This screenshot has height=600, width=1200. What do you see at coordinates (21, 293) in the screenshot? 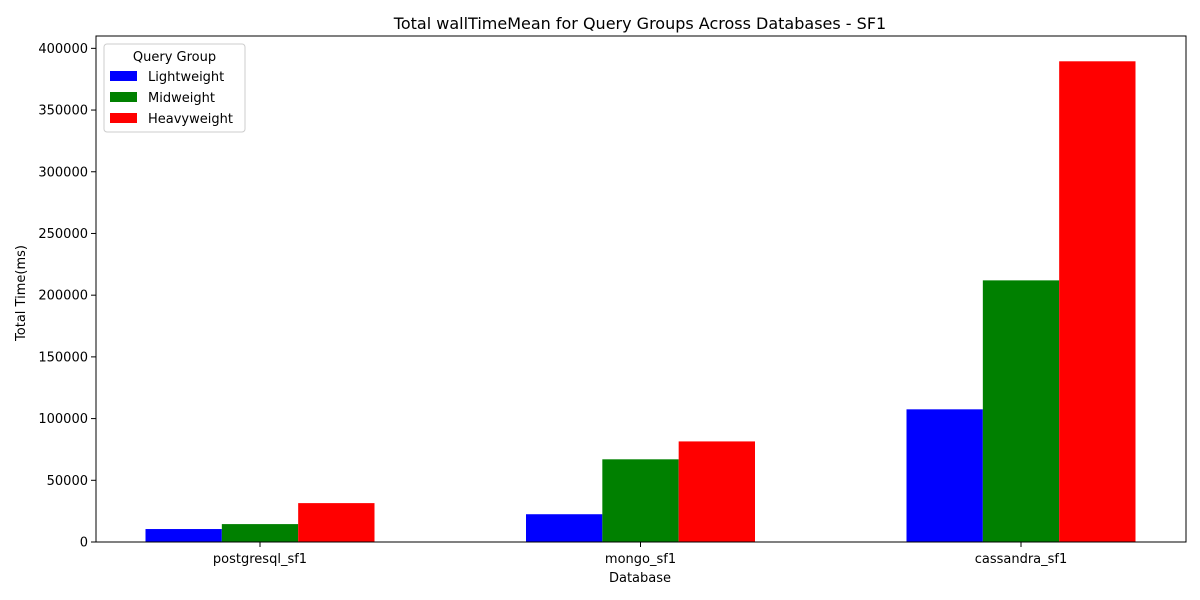
I see `y-axis-title: Total Time(ms)` at bounding box center [21, 293].